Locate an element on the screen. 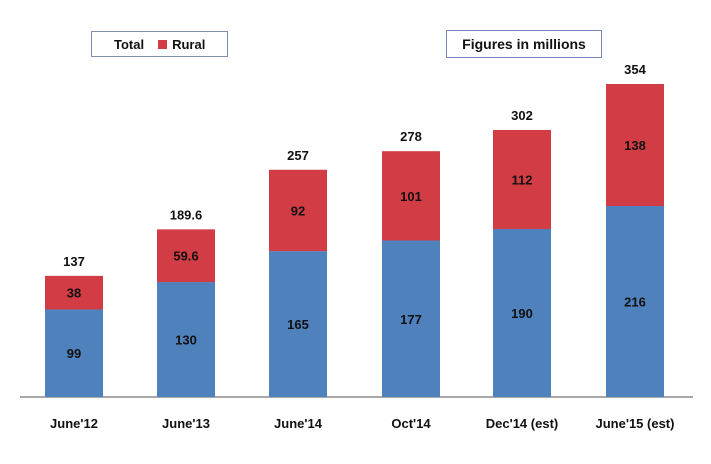 Image resolution: width=711 pixels, height=464 pixels. data-label-rural: 59.6 is located at coordinates (185, 256).